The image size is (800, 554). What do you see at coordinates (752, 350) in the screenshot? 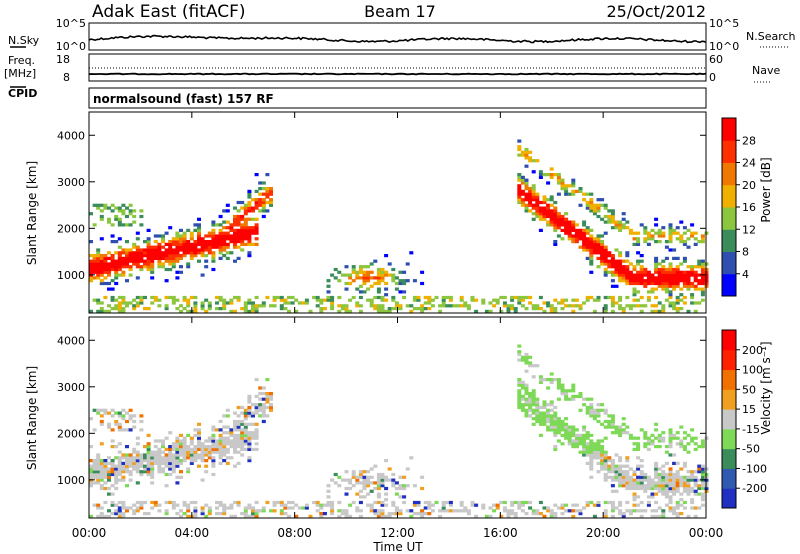
I see `colorbar-tick-label: 200` at bounding box center [752, 350].